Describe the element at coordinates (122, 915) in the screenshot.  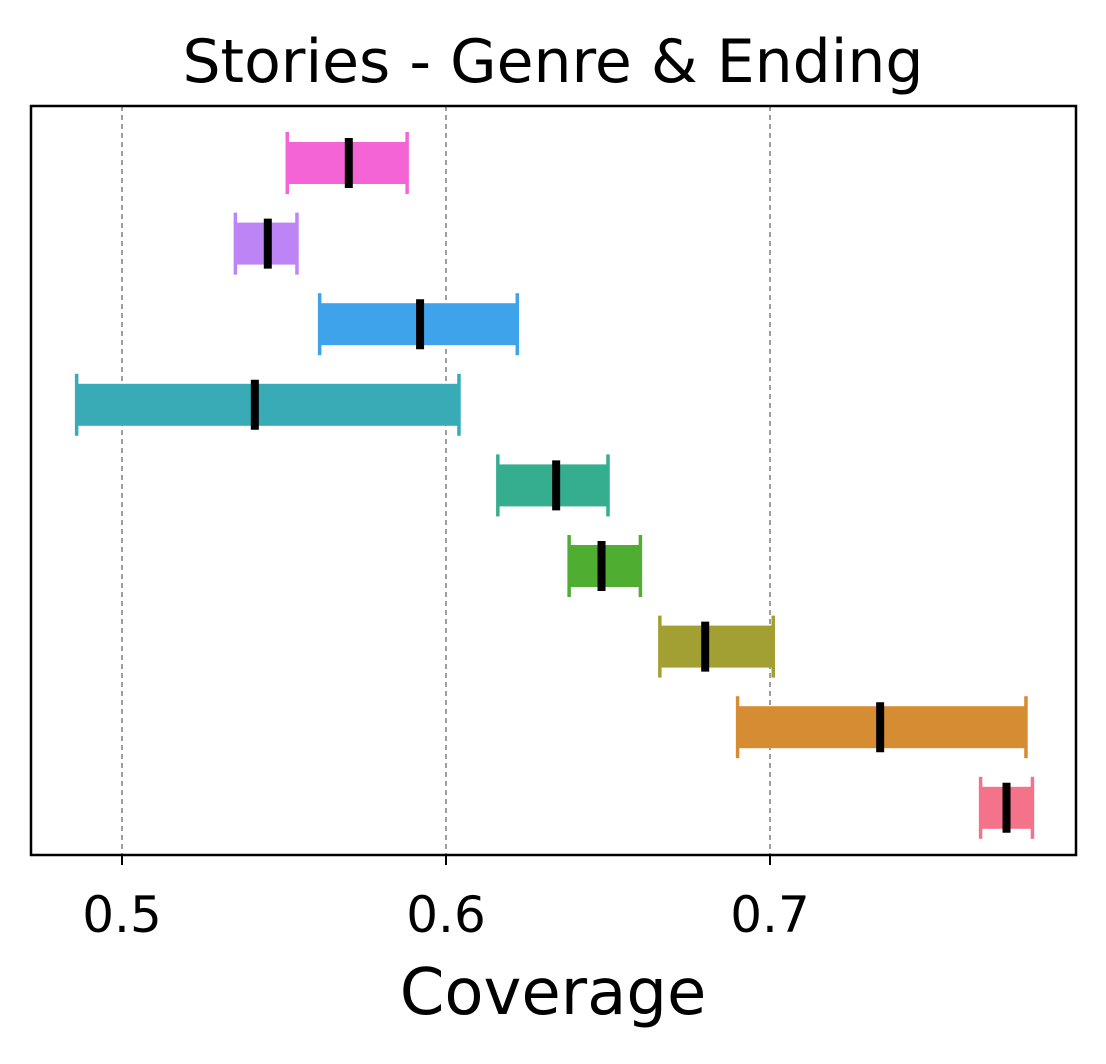
I see `x-tick-label: 0.5` at that location.